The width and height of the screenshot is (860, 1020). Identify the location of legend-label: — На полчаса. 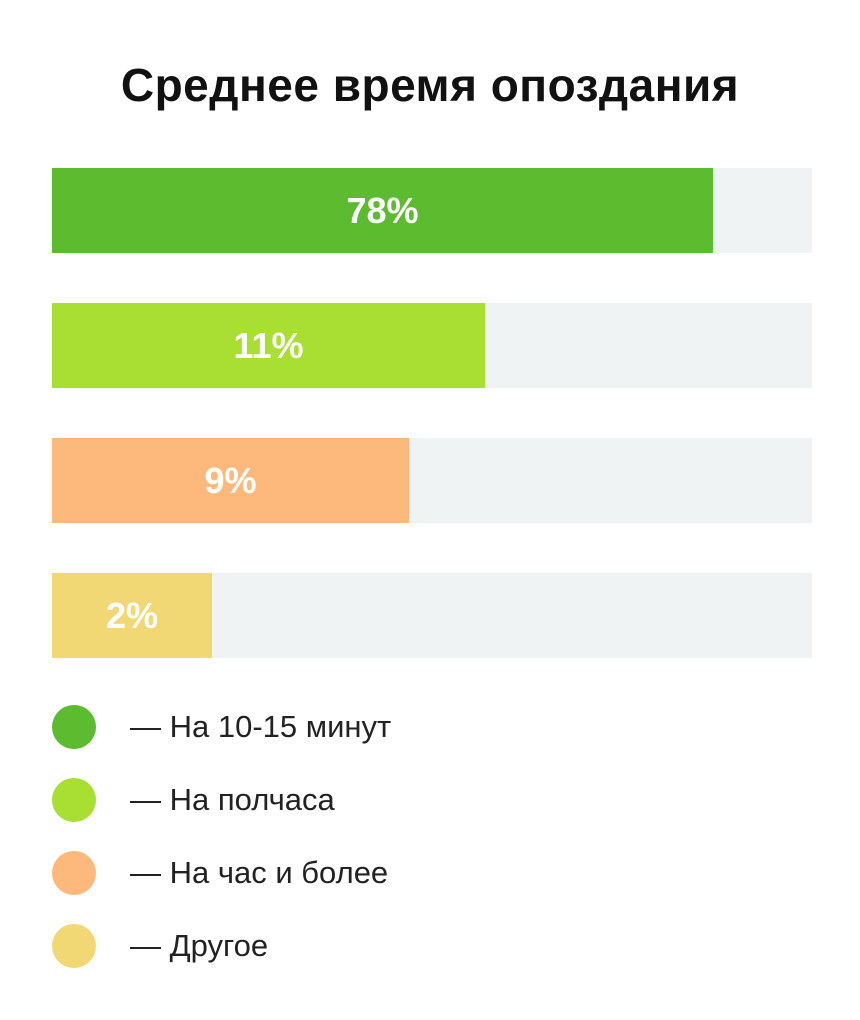
(232, 799).